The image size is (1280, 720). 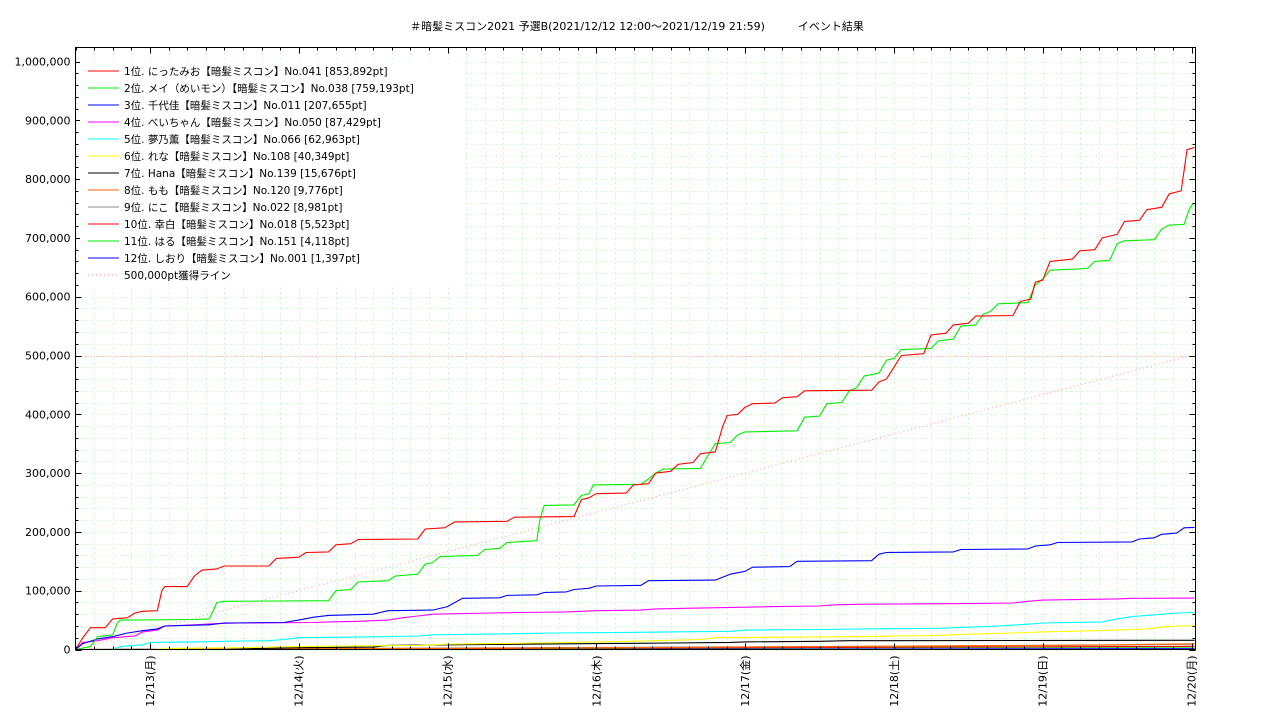 What do you see at coordinates (48, 356) in the screenshot?
I see `y-tick-label: 500,000` at bounding box center [48, 356].